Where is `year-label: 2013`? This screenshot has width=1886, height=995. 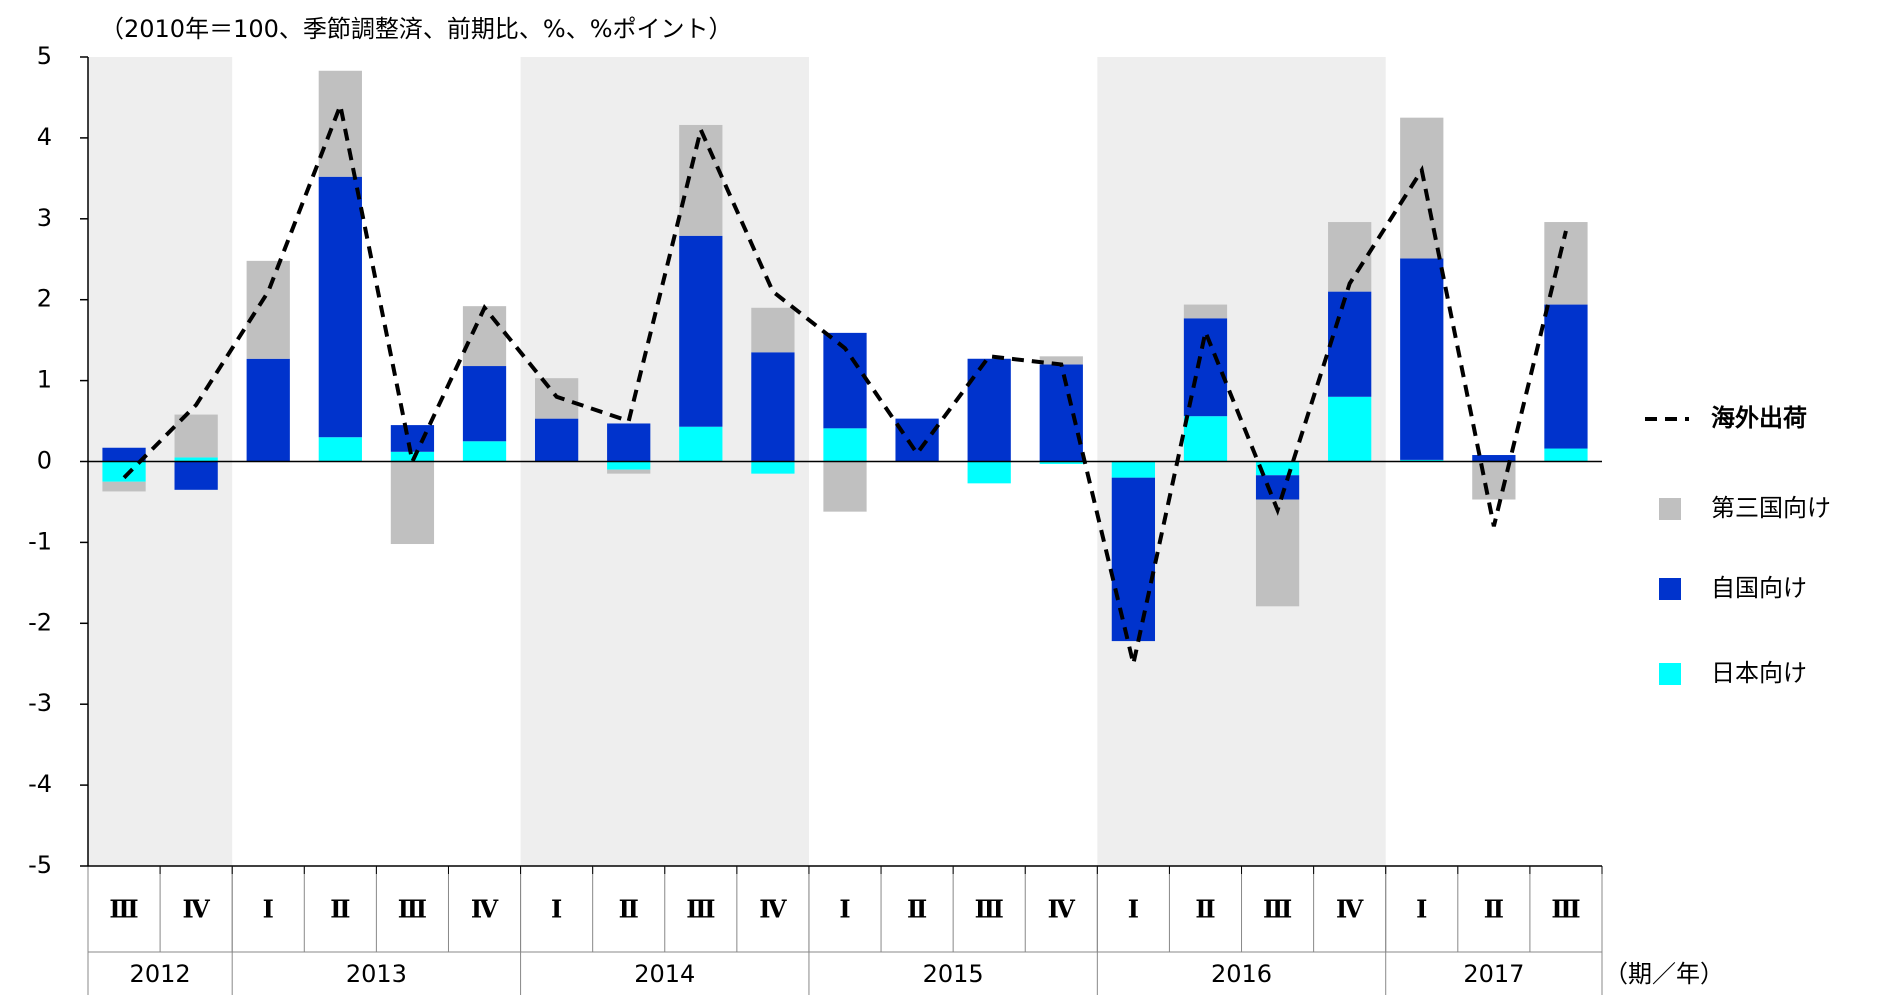
year-label: 2013 is located at coordinates (376, 974).